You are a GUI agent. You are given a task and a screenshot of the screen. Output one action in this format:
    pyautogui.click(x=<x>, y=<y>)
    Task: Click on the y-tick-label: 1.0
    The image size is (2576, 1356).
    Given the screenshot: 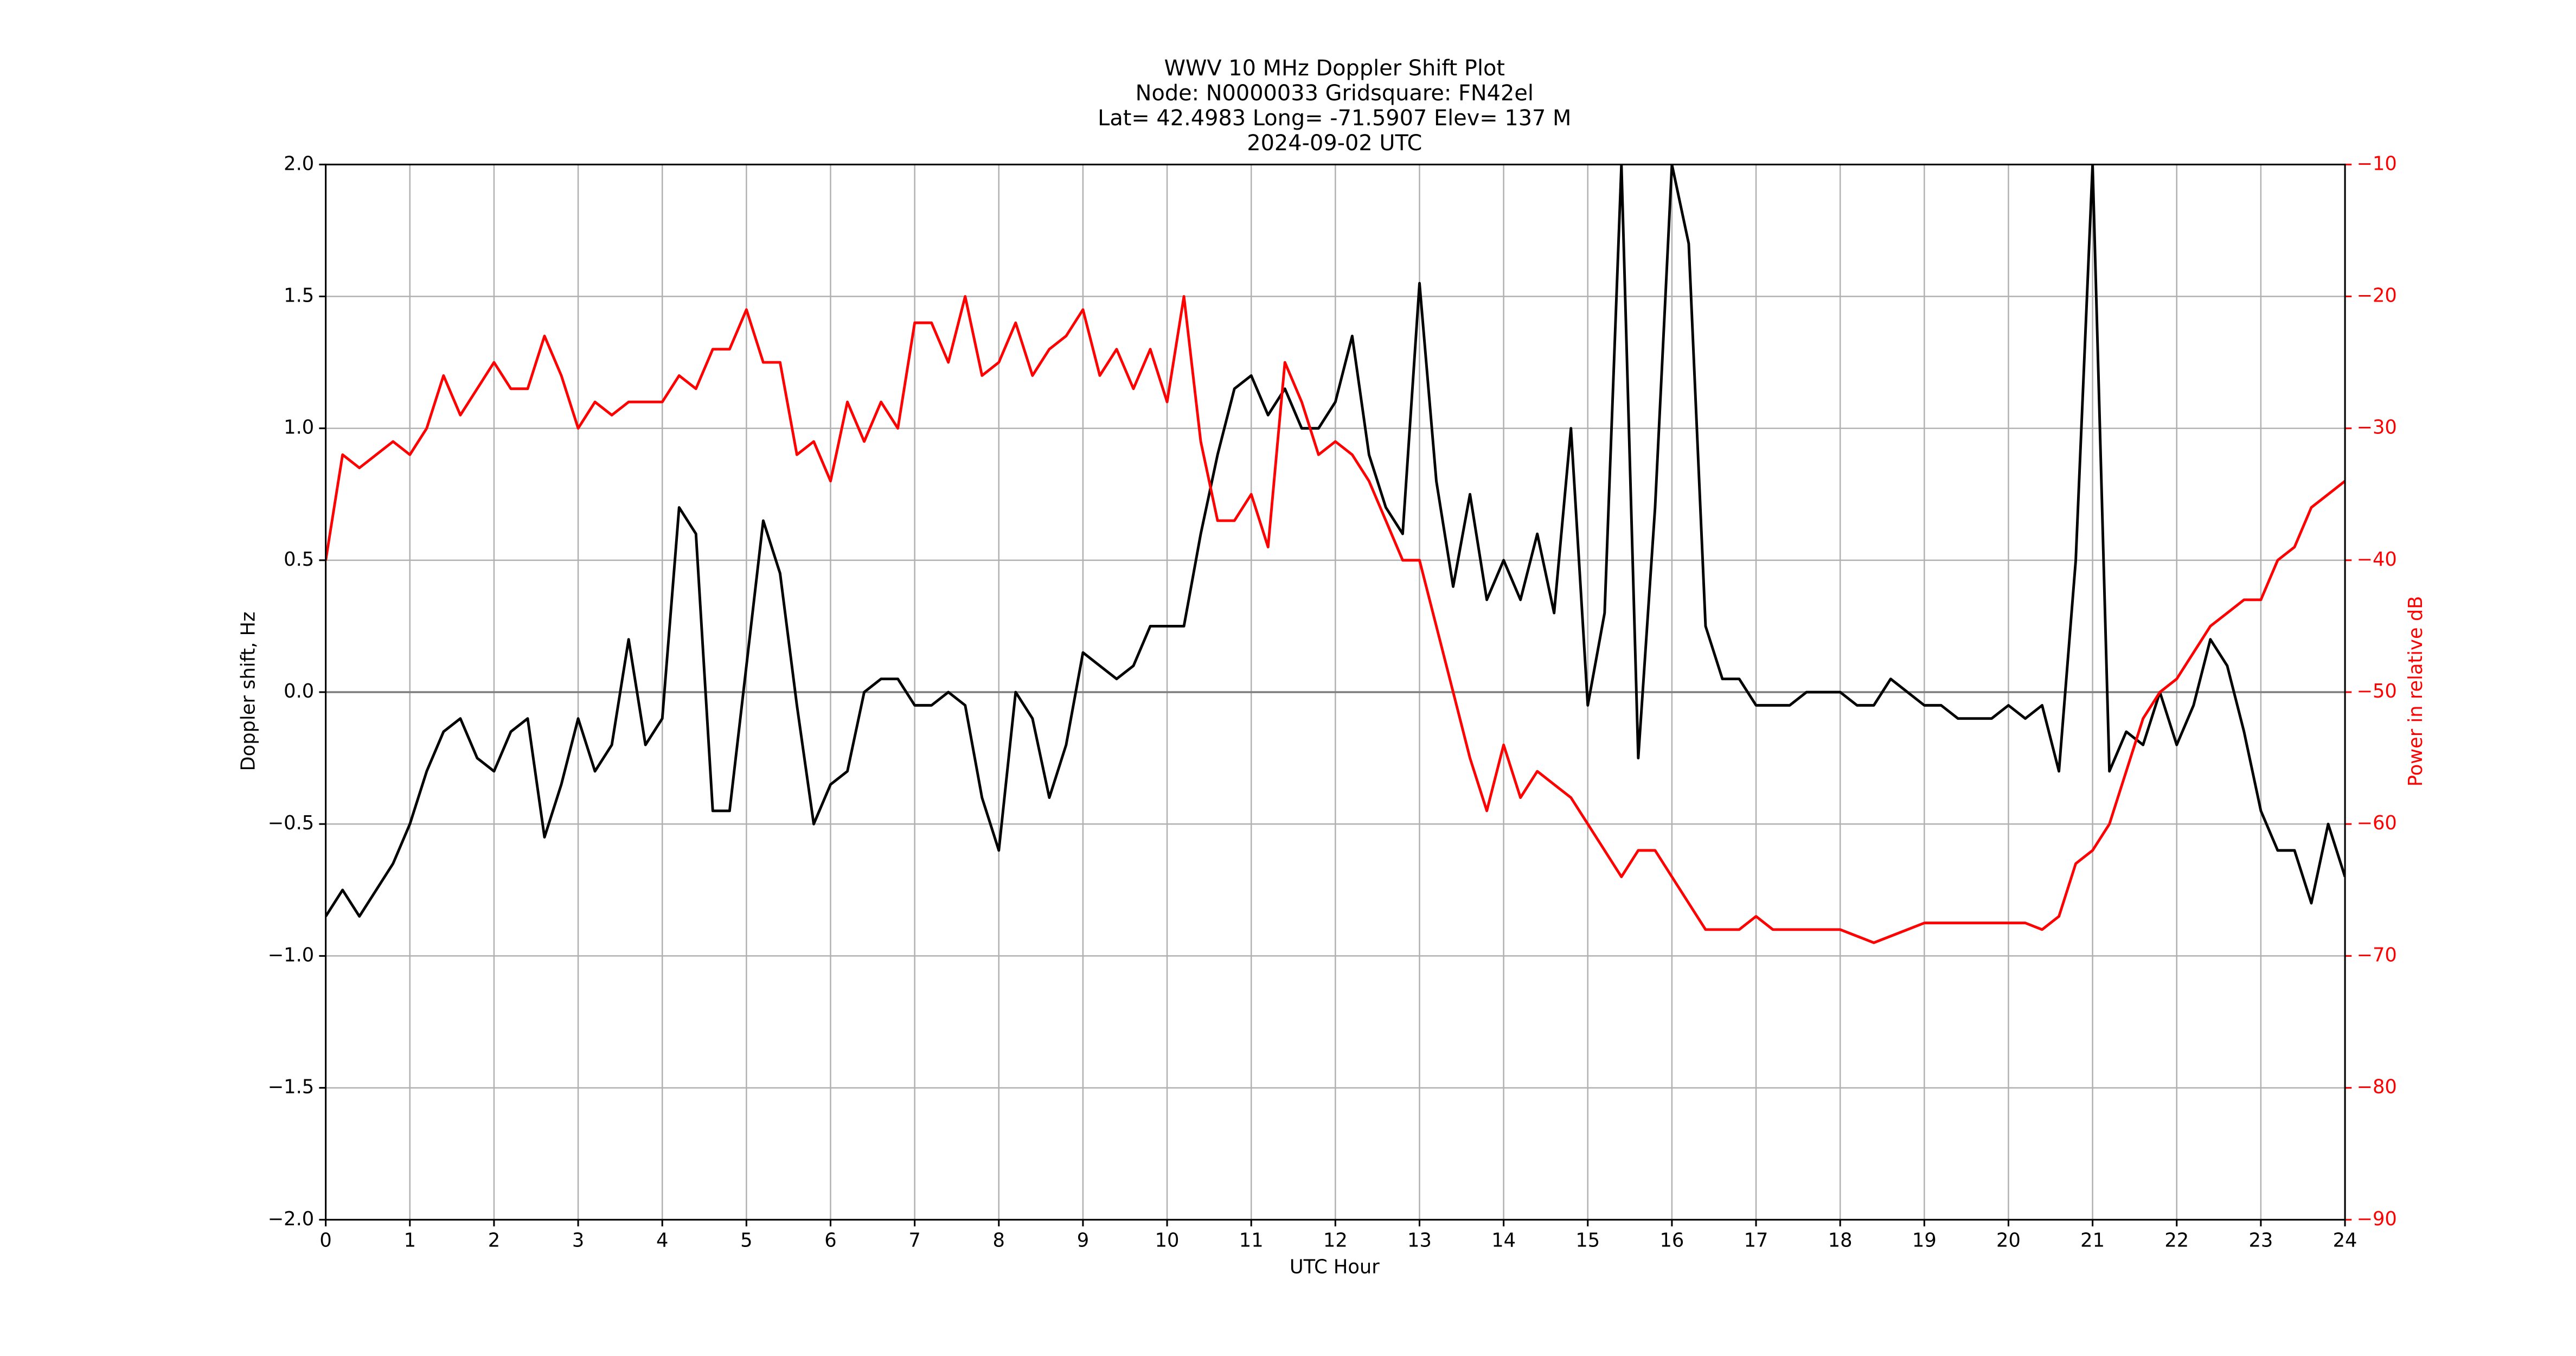 What is the action you would take?
    pyautogui.click(x=299, y=428)
    